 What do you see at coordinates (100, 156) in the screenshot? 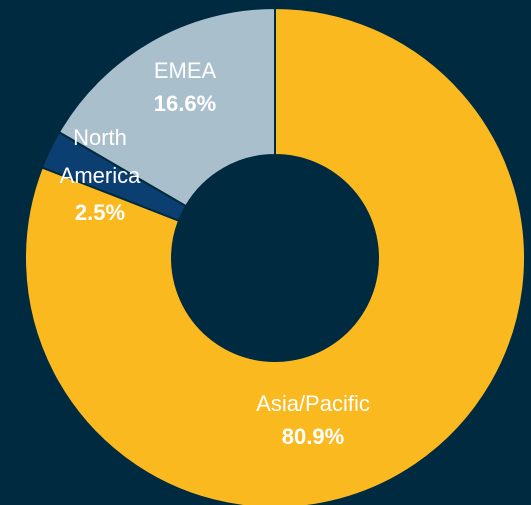
I see `slice-label: North America` at bounding box center [100, 156].